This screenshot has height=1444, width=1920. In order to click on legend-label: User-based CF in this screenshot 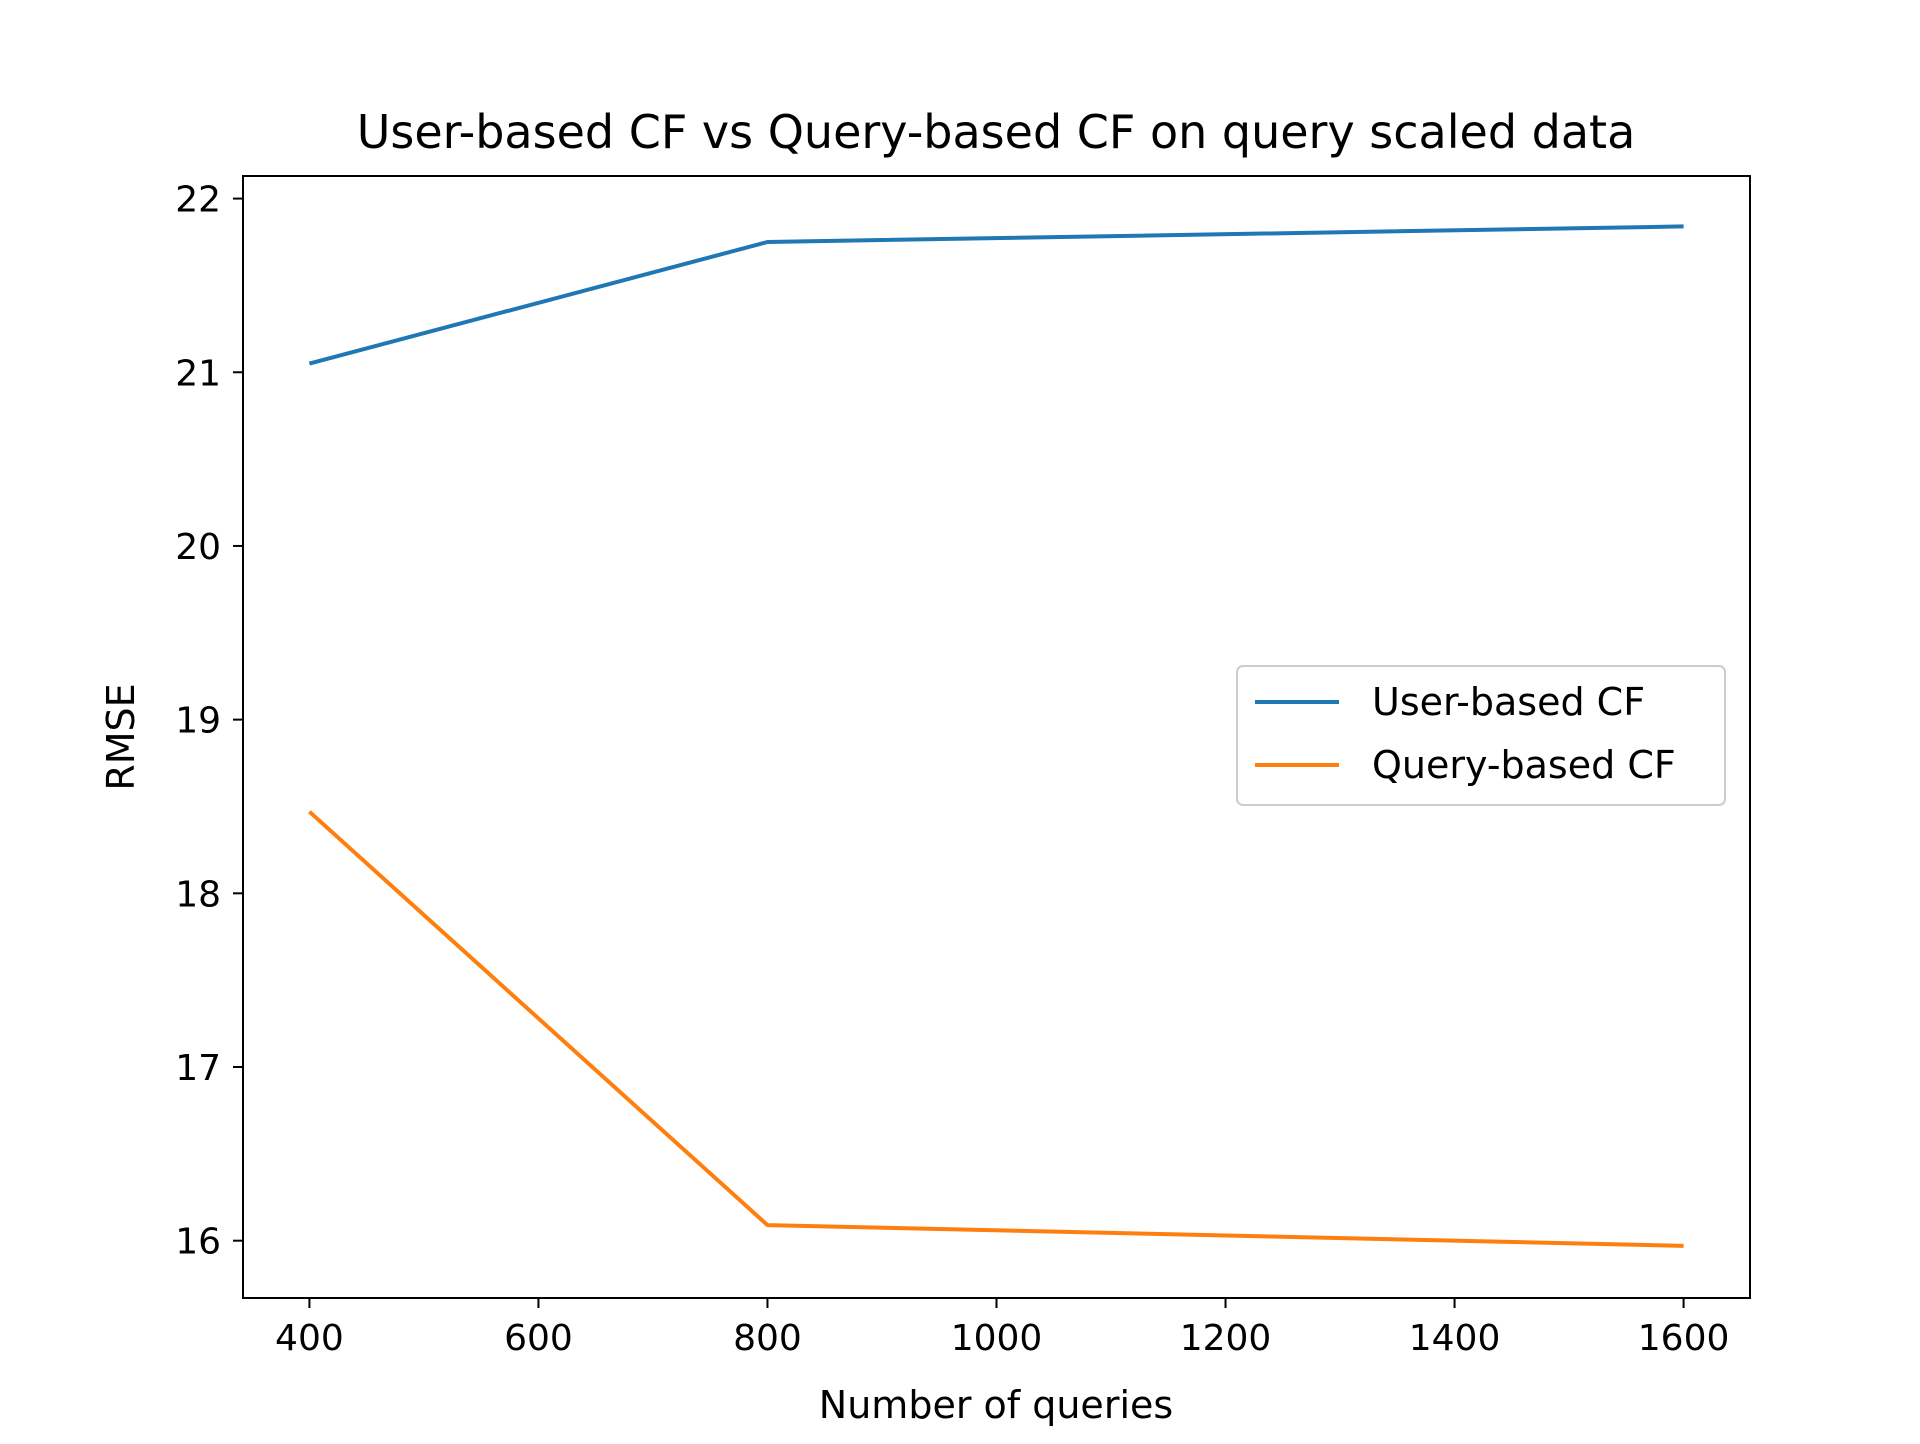, I will do `click(1508, 702)`.